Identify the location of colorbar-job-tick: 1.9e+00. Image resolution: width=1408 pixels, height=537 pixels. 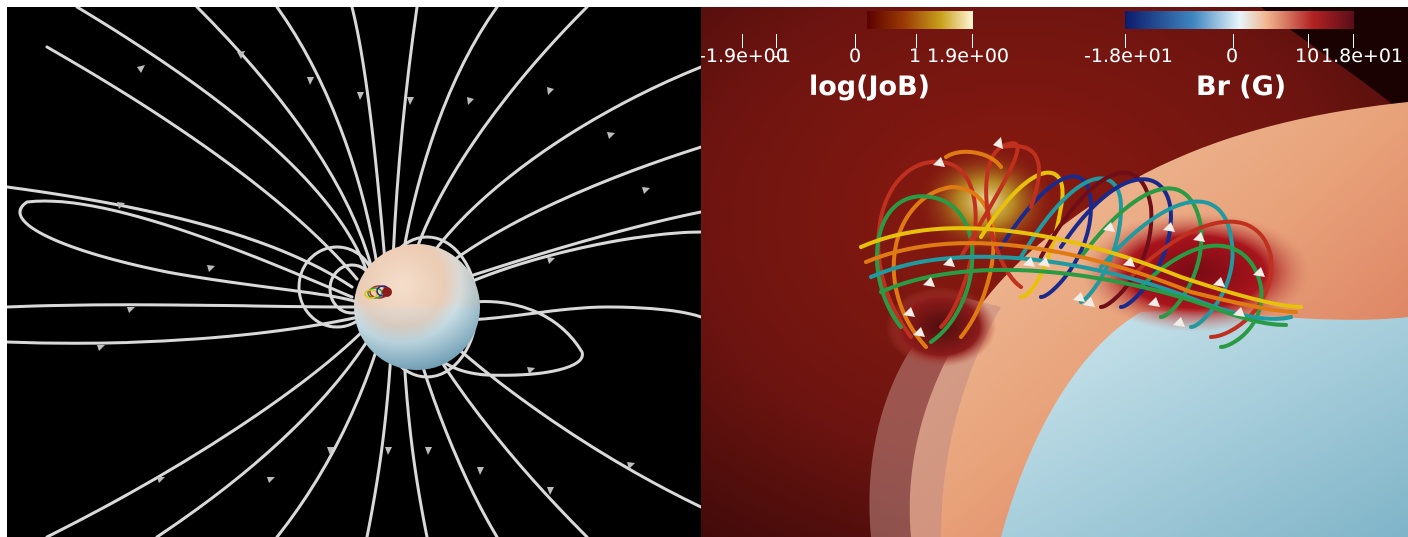
(968, 56).